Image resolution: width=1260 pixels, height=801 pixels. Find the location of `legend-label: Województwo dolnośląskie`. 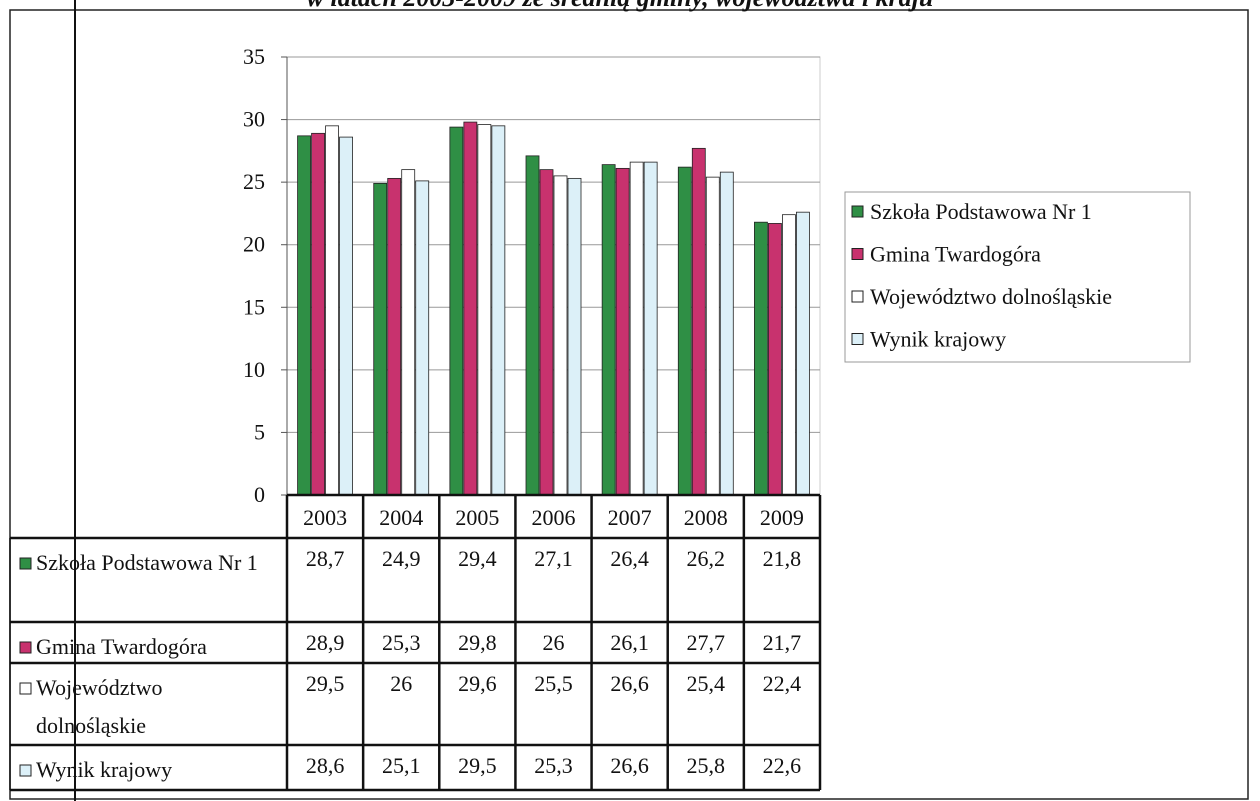

legend-label: Województwo dolnośląskie is located at coordinates (991, 296).